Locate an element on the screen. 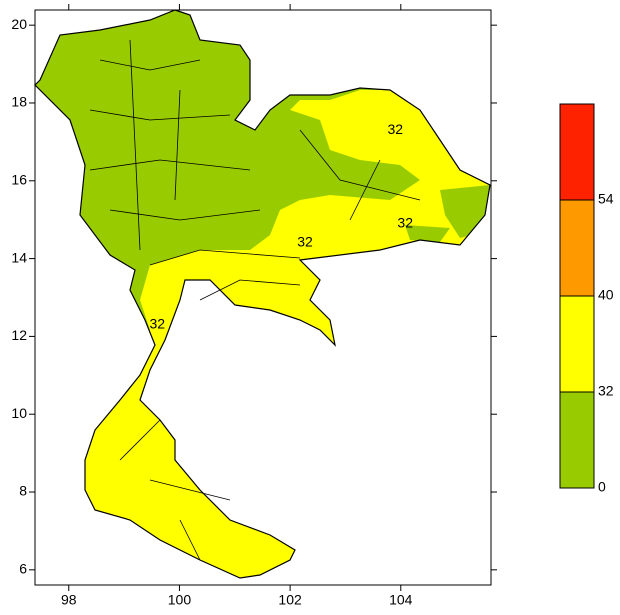  colorbar-label: 0 is located at coordinates (602, 487).